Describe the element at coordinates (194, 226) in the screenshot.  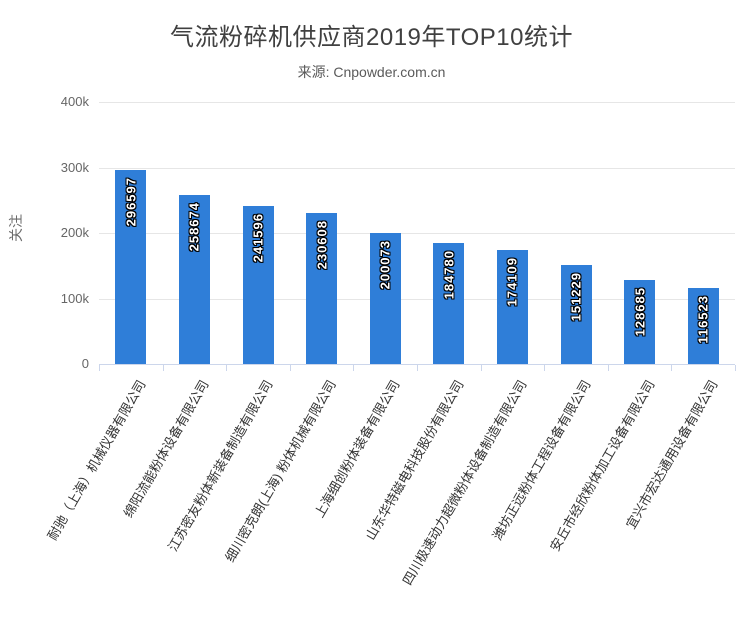
I see `bar-value-label: 258674` at that location.